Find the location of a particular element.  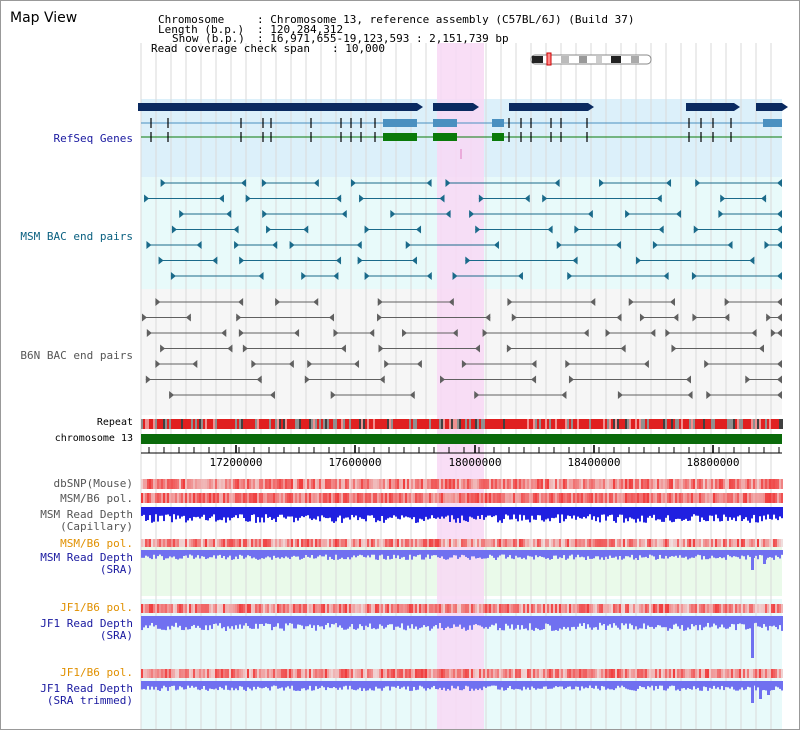

chromosome-ideogram is located at coordinates (591, 59).